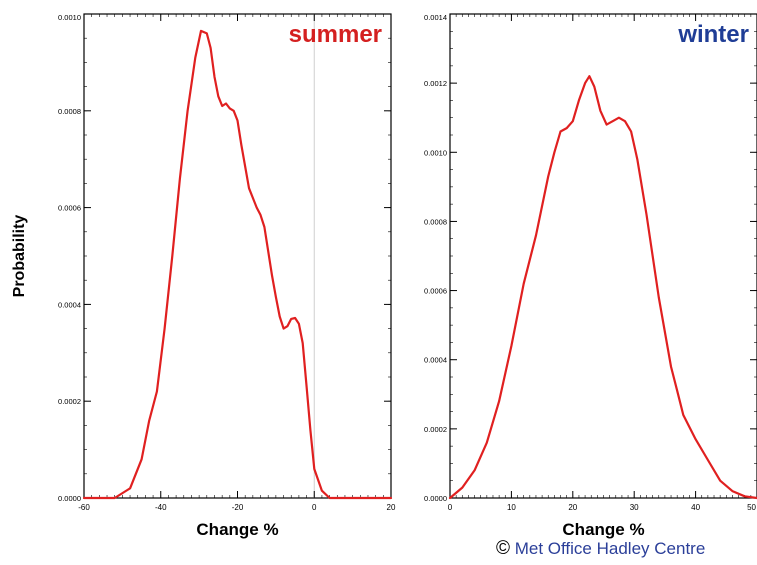 The width and height of the screenshot is (757, 565). Describe the element at coordinates (238, 507) in the screenshot. I see `x-tick-label: -20` at that location.